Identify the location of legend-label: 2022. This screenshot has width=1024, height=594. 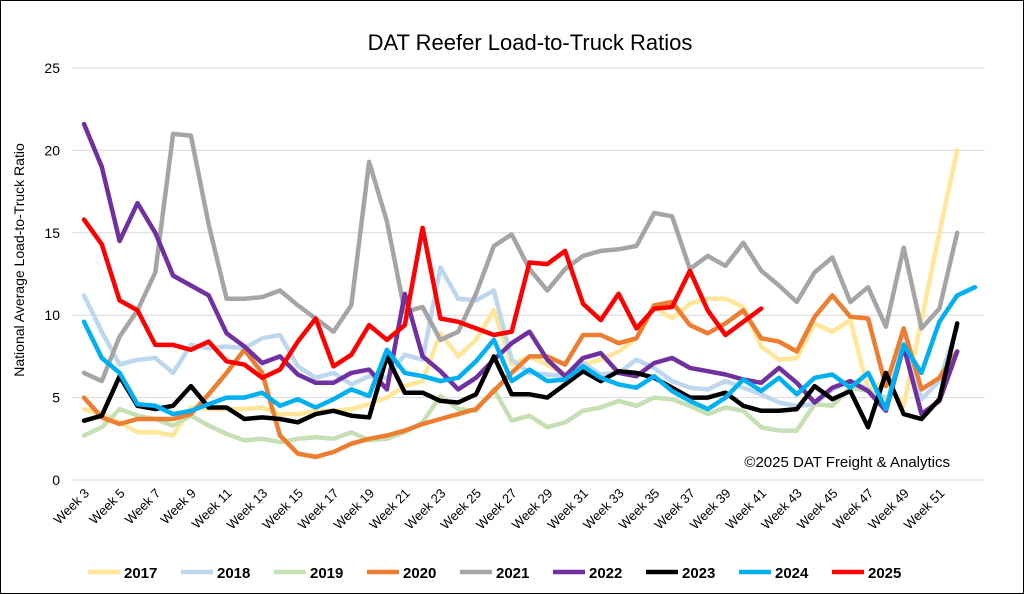
(605, 573).